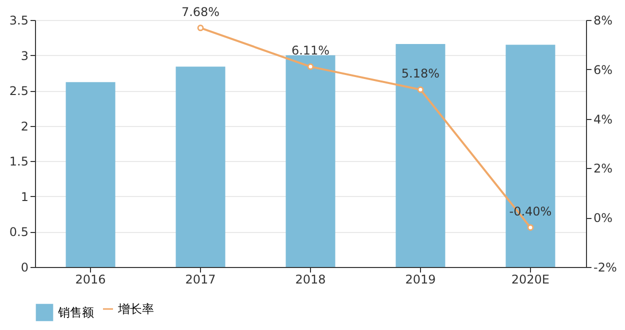 This screenshot has height=330, width=625. What do you see at coordinates (603, 69) in the screenshot?
I see `y2-tick-label: 6%` at bounding box center [603, 69].